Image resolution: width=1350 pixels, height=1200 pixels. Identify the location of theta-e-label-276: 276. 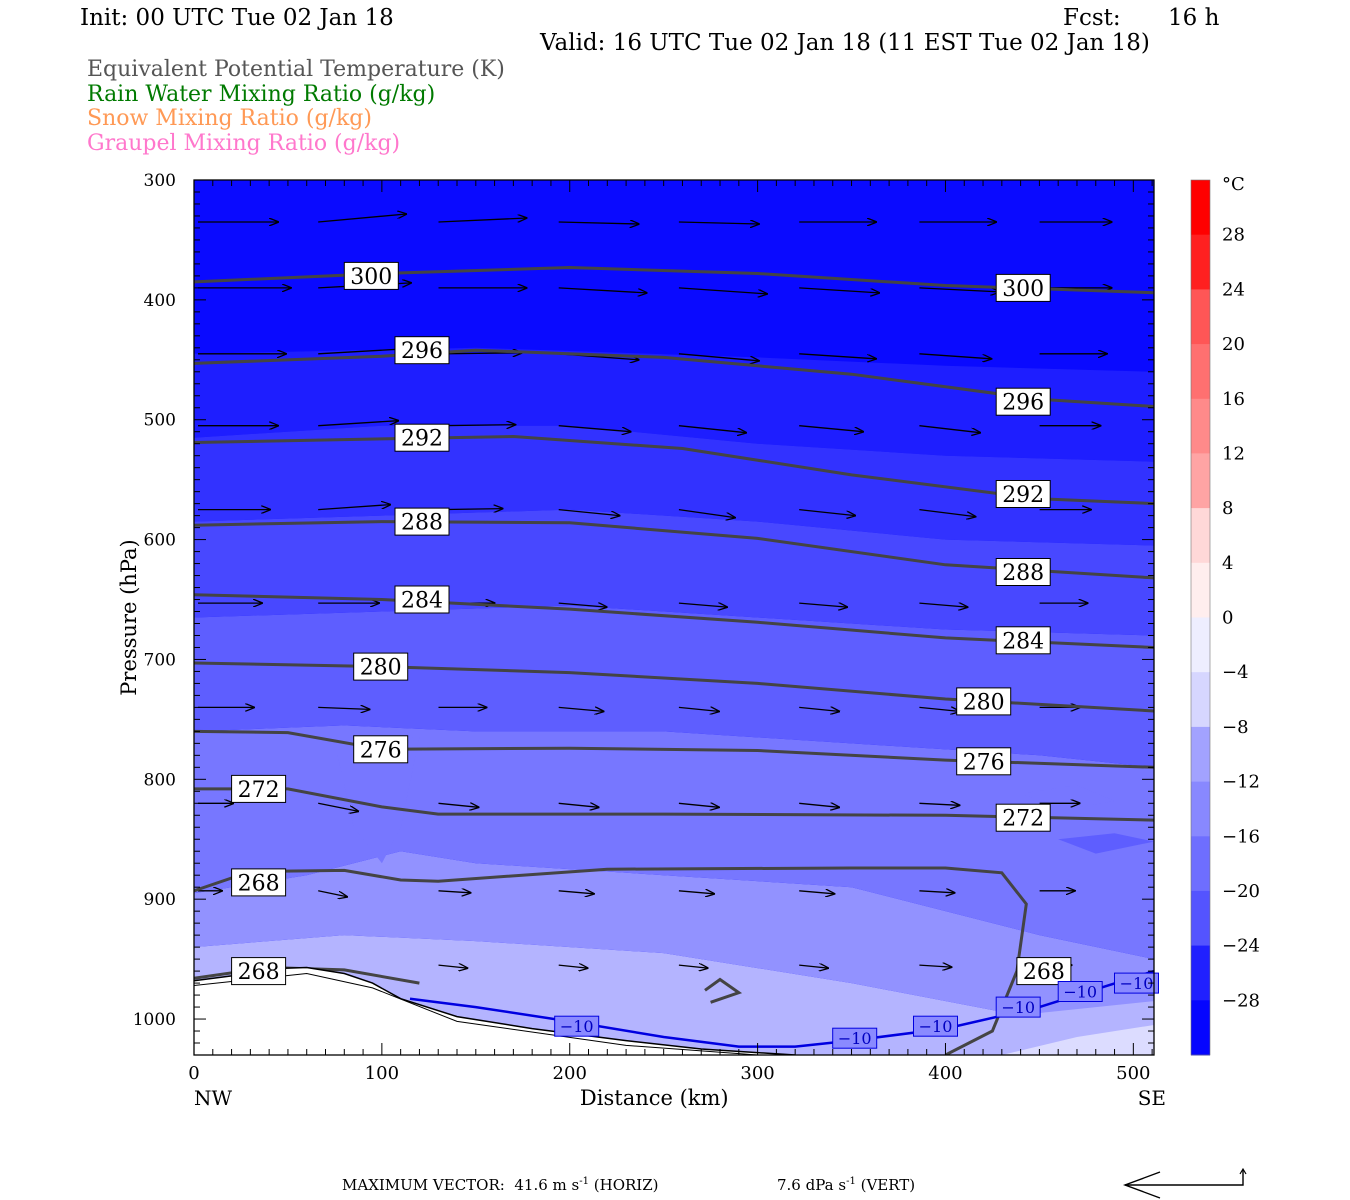
(381, 749).